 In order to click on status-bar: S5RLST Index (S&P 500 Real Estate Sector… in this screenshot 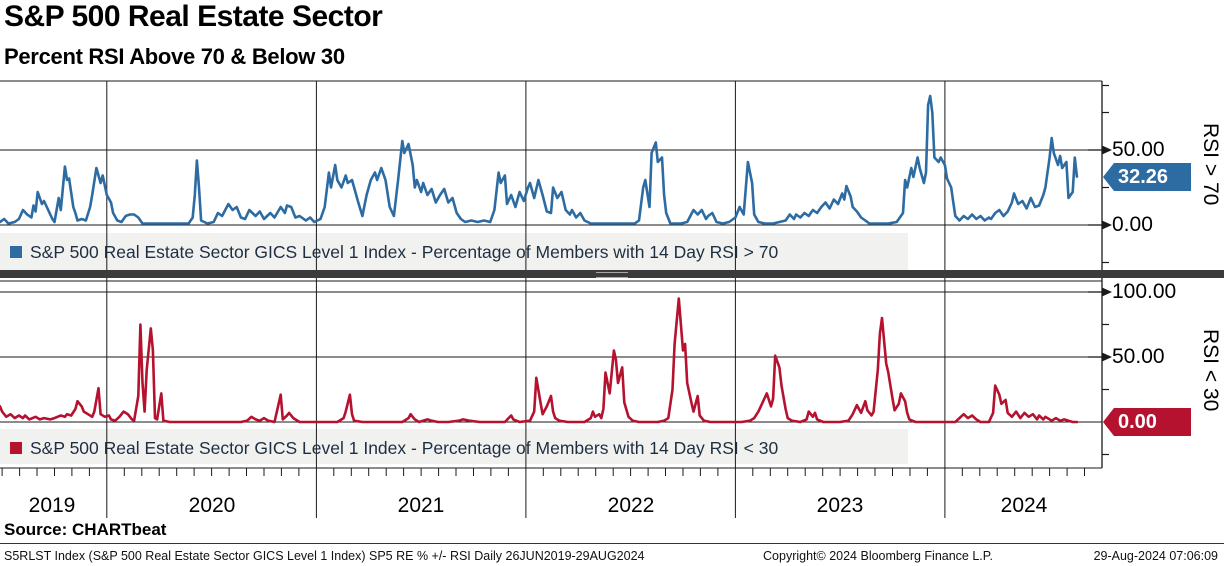, I will do `click(612, 554)`.